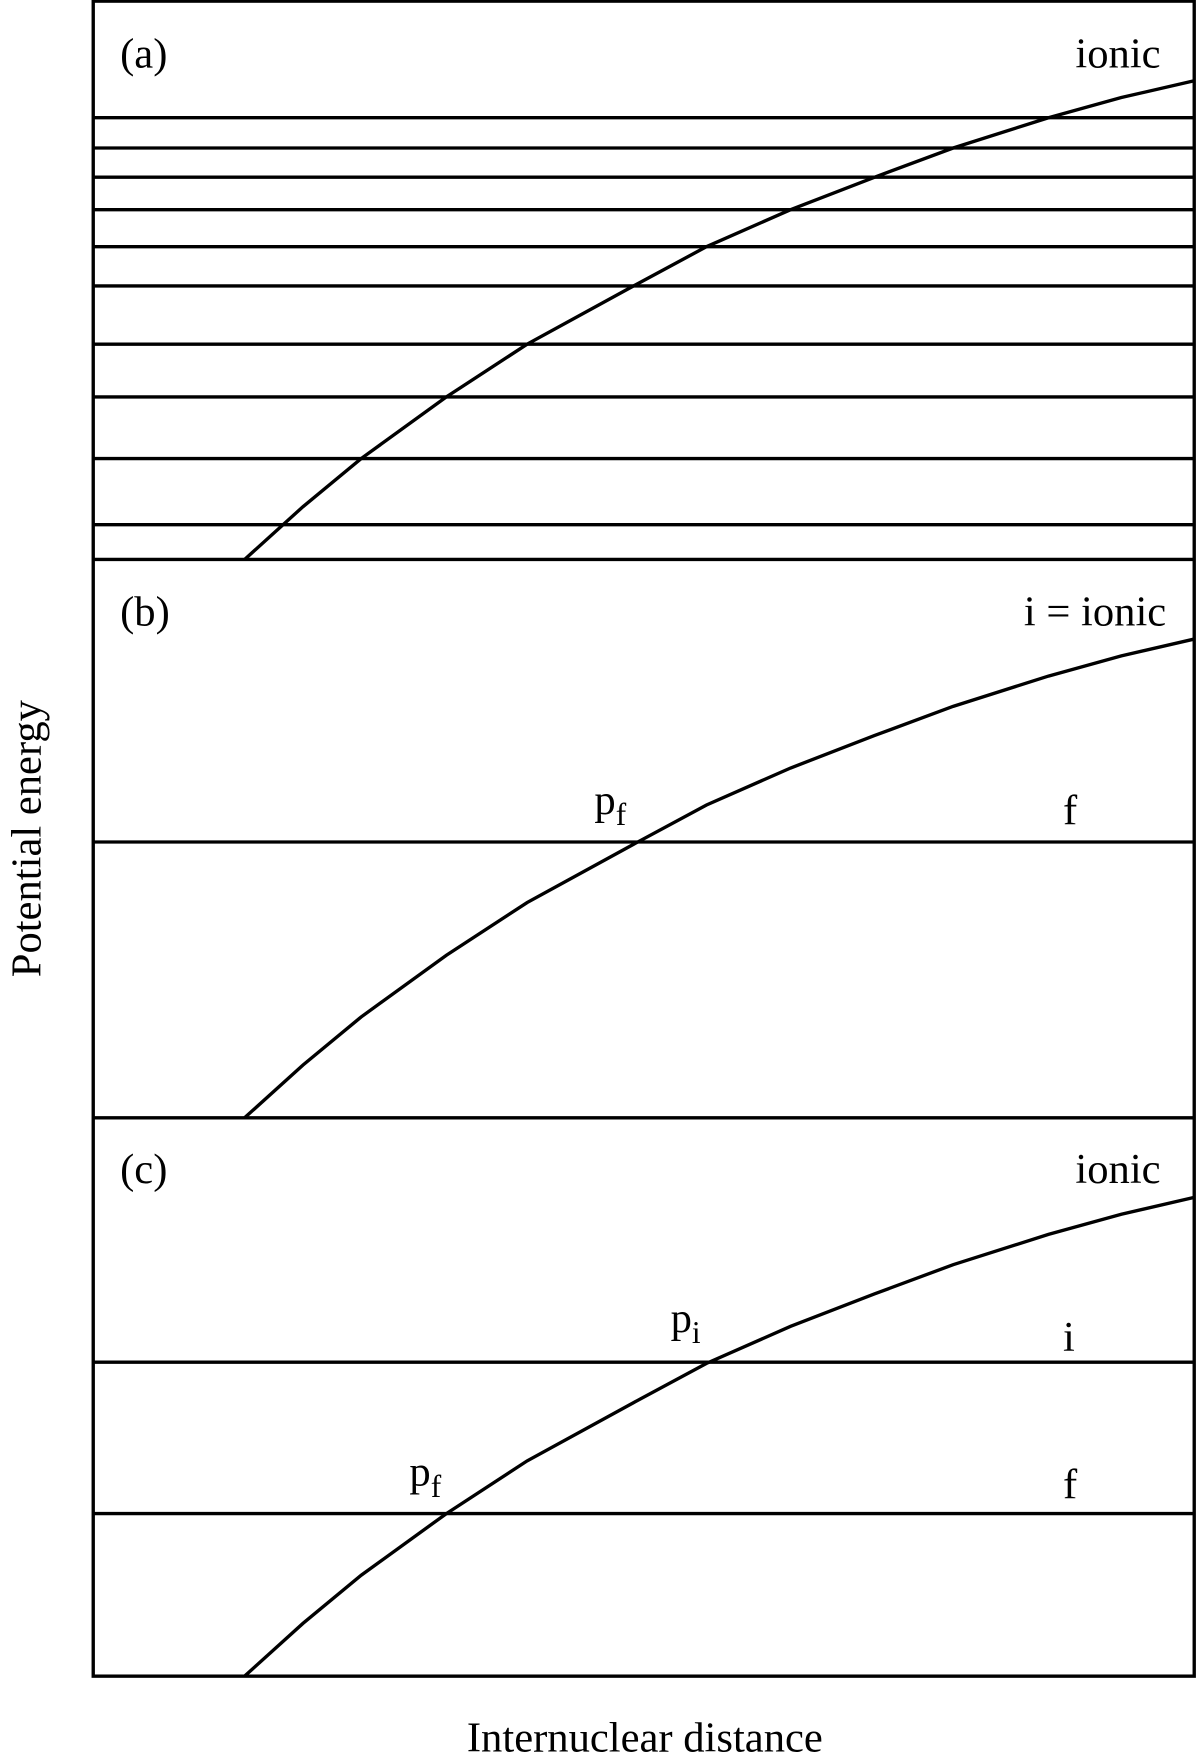 This screenshot has width=1200, height=1758. Describe the element at coordinates (143, 1169) in the screenshot. I see `panel-tag: (c)` at that location.